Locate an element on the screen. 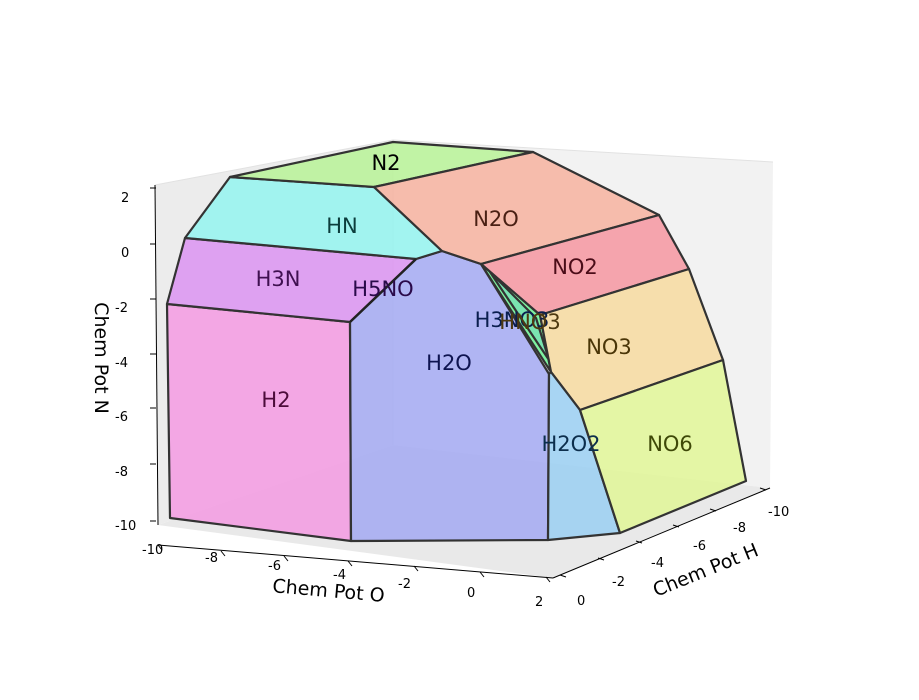 The width and height of the screenshot is (919, 700). label-h3n: H3N is located at coordinates (278, 279).